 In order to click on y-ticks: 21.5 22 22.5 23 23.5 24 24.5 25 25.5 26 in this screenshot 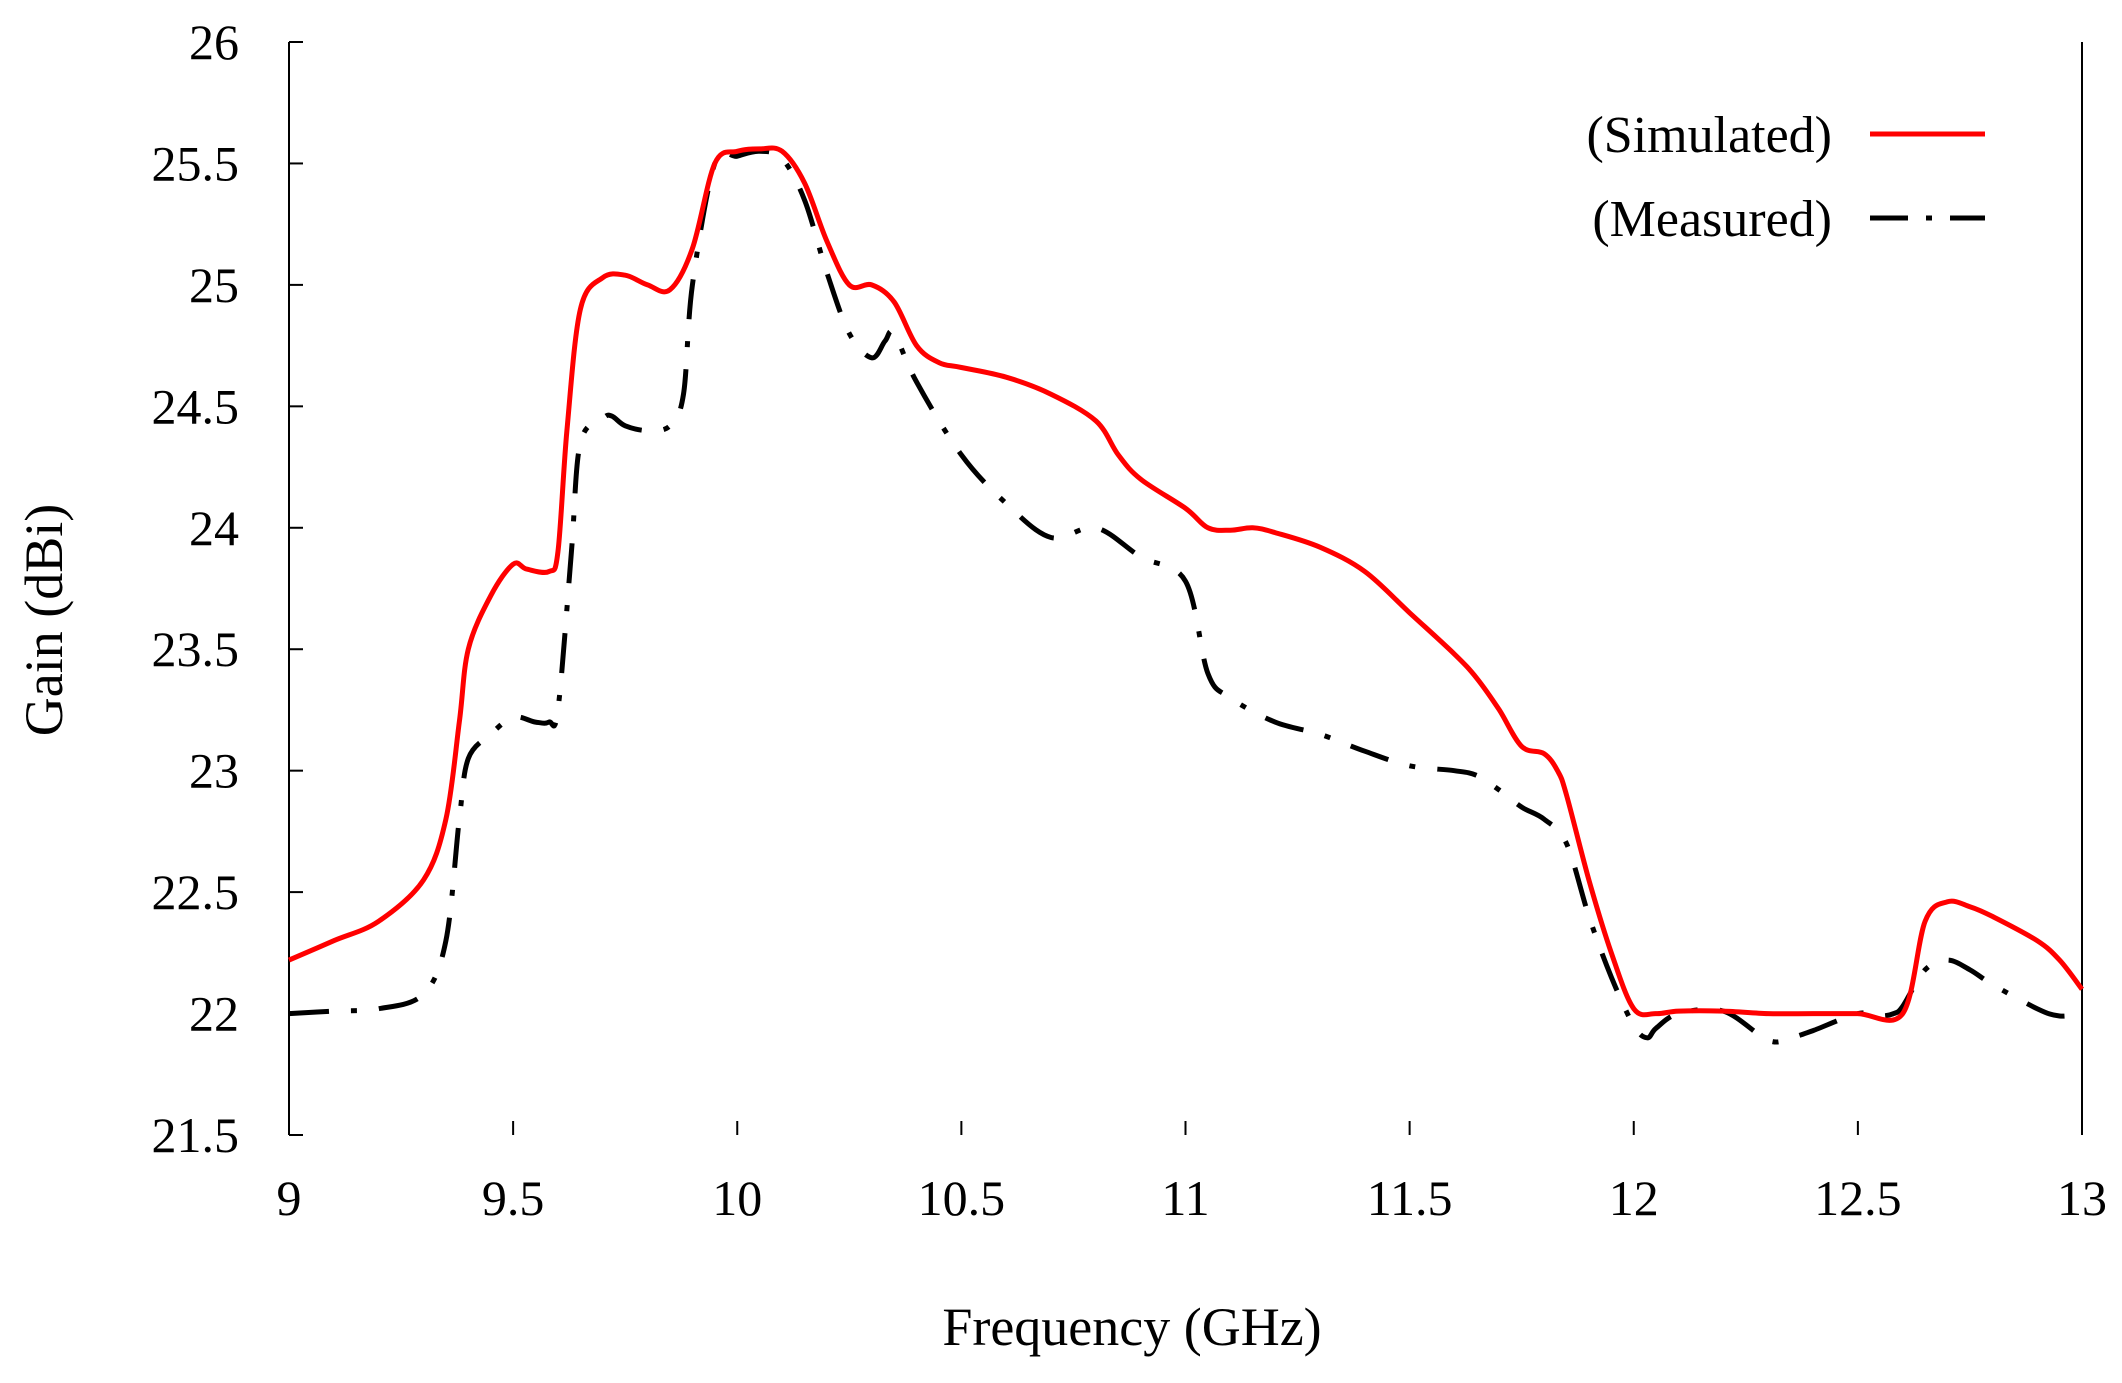, I will do `click(227, 588)`.